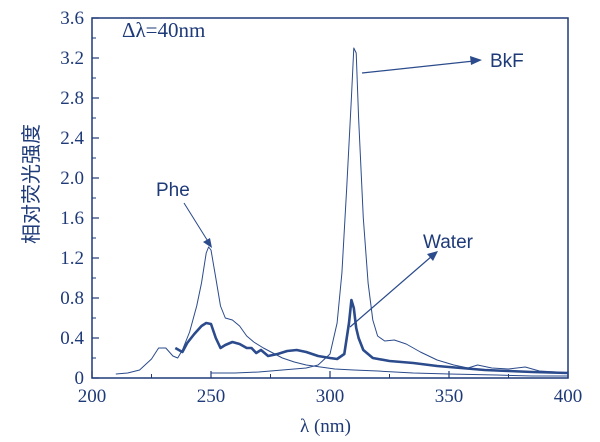 The height and width of the screenshot is (442, 600). I want to click on y-tick-label: 1.2, so click(72, 258).